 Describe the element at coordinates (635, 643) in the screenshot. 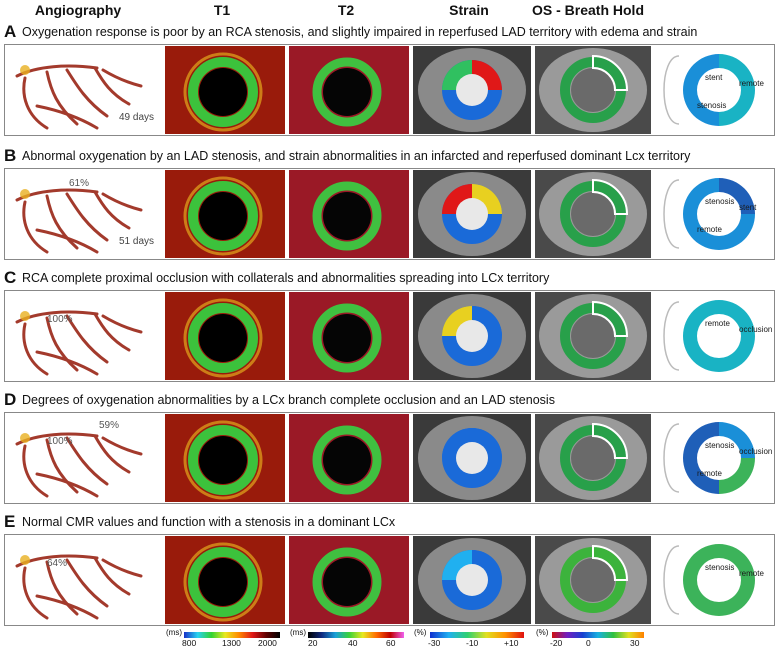

I see `os-tick: 30` at that location.